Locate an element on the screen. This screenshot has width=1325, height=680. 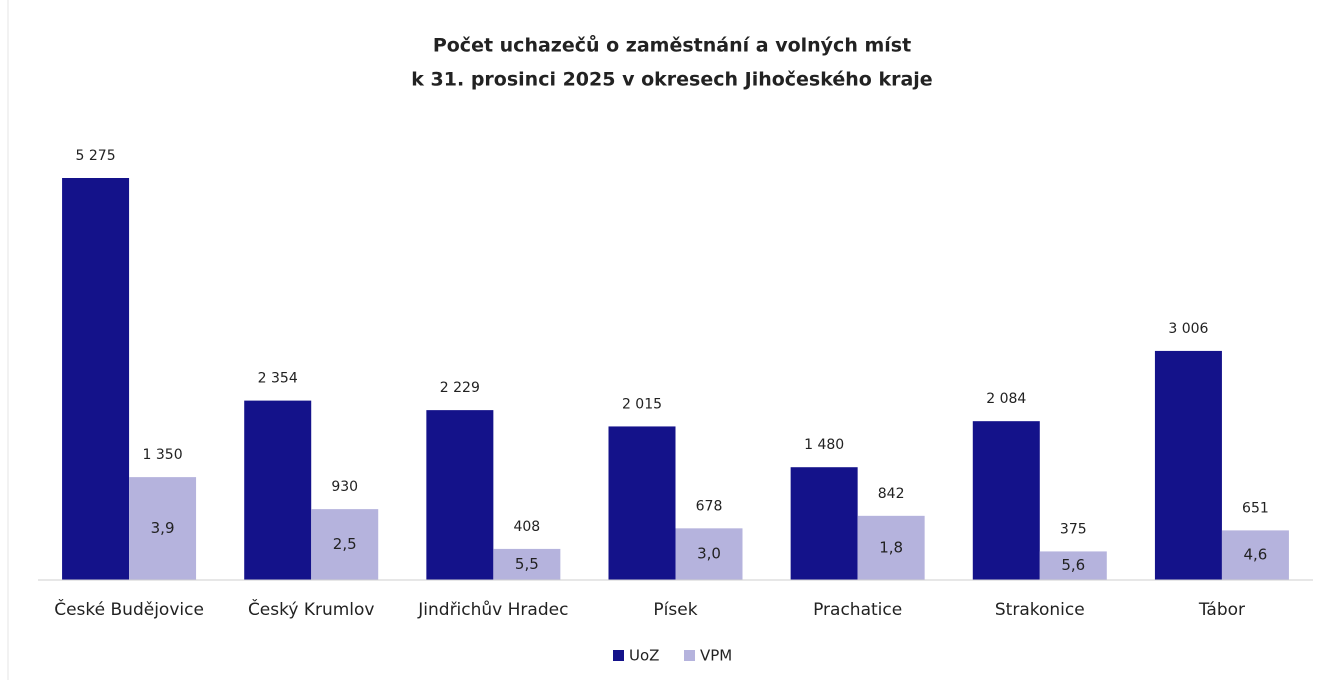
inner-label: 5,5 is located at coordinates (527, 564).